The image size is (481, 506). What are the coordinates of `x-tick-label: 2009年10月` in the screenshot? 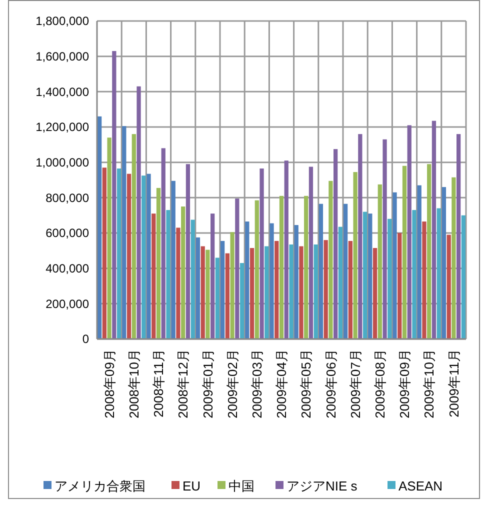 It's located at (429, 383).